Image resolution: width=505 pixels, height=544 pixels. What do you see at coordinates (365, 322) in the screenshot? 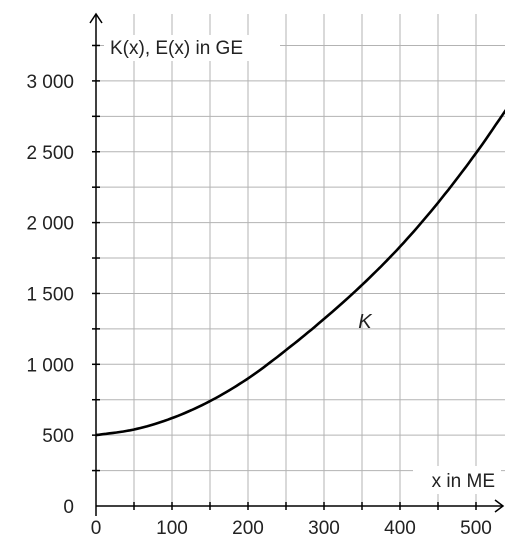
I see `curve-label-k: K` at bounding box center [365, 322].